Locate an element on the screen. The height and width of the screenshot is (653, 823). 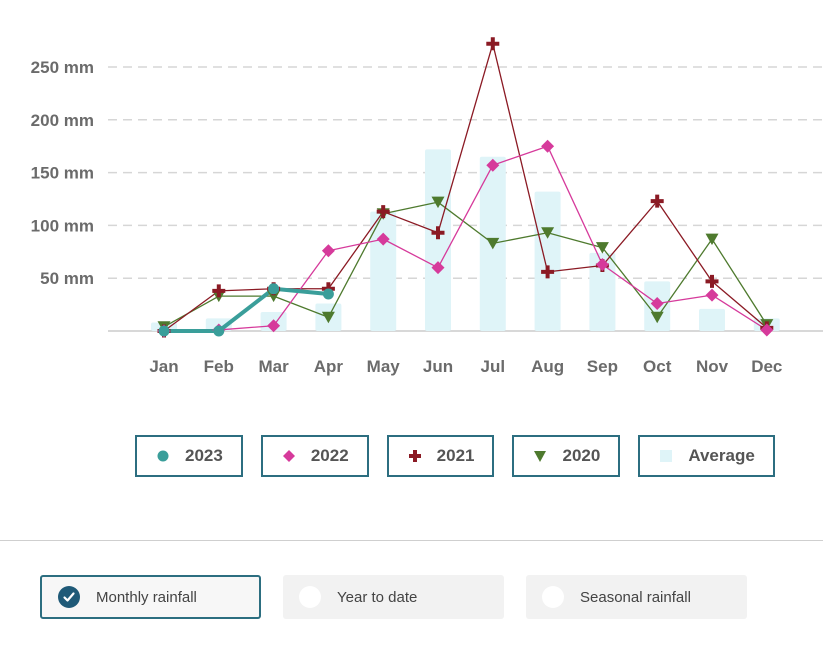
legend-label-2023: 2023 is located at coordinates (204, 455).